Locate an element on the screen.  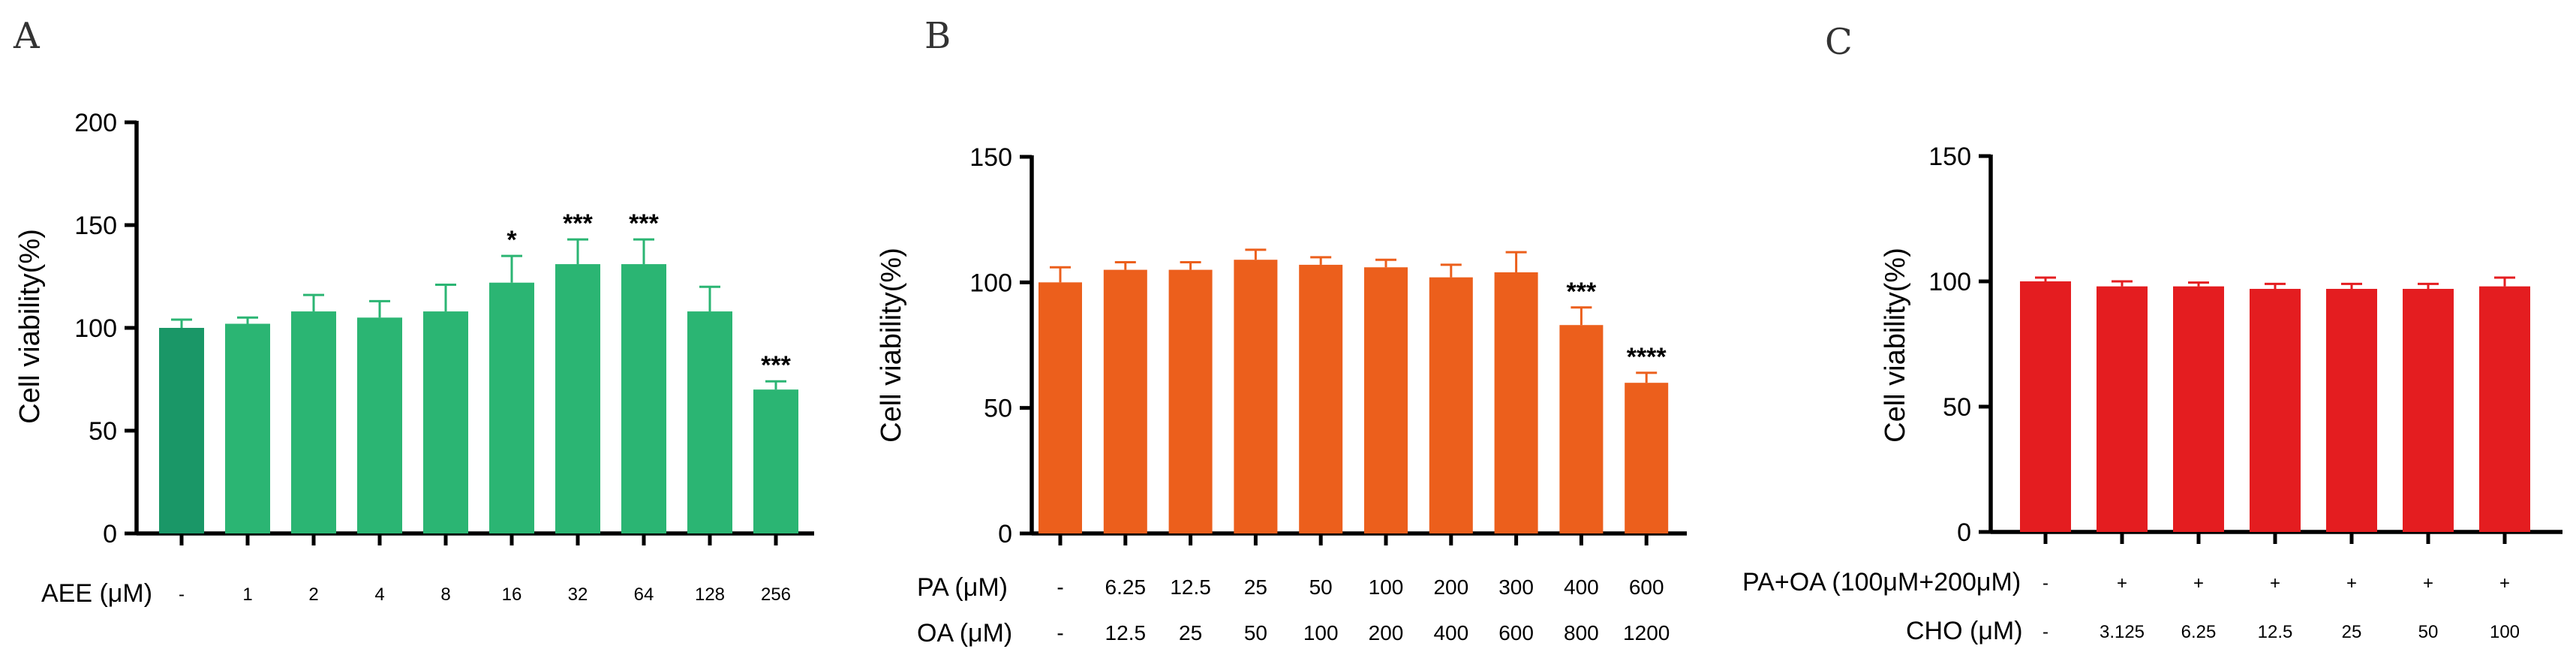
x-category-label: 8 is located at coordinates (445, 594).